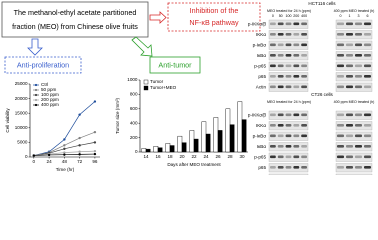 This screenshot has height=240, width=378. Describe the element at coordinates (214, 17) in the screenshot. I see `pathway-box` at that location.